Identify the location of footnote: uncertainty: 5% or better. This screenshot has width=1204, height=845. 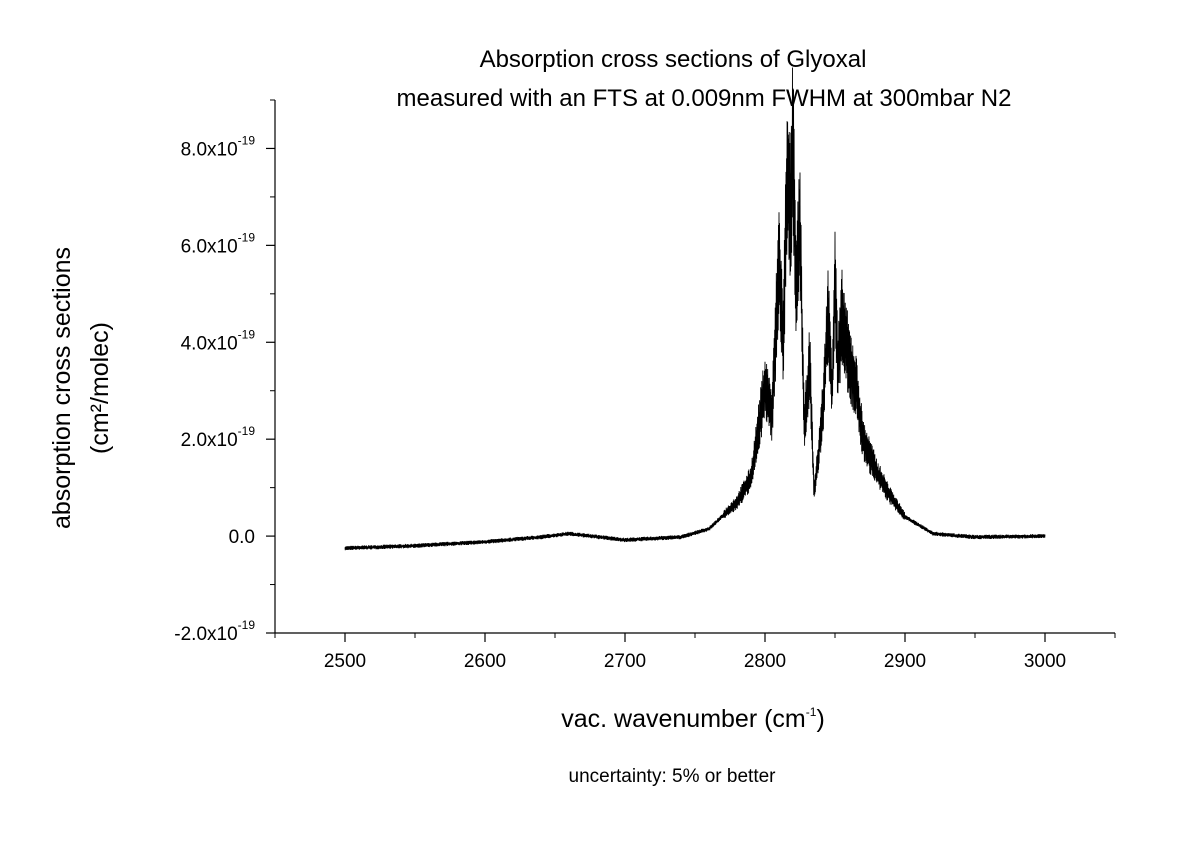
(673, 776).